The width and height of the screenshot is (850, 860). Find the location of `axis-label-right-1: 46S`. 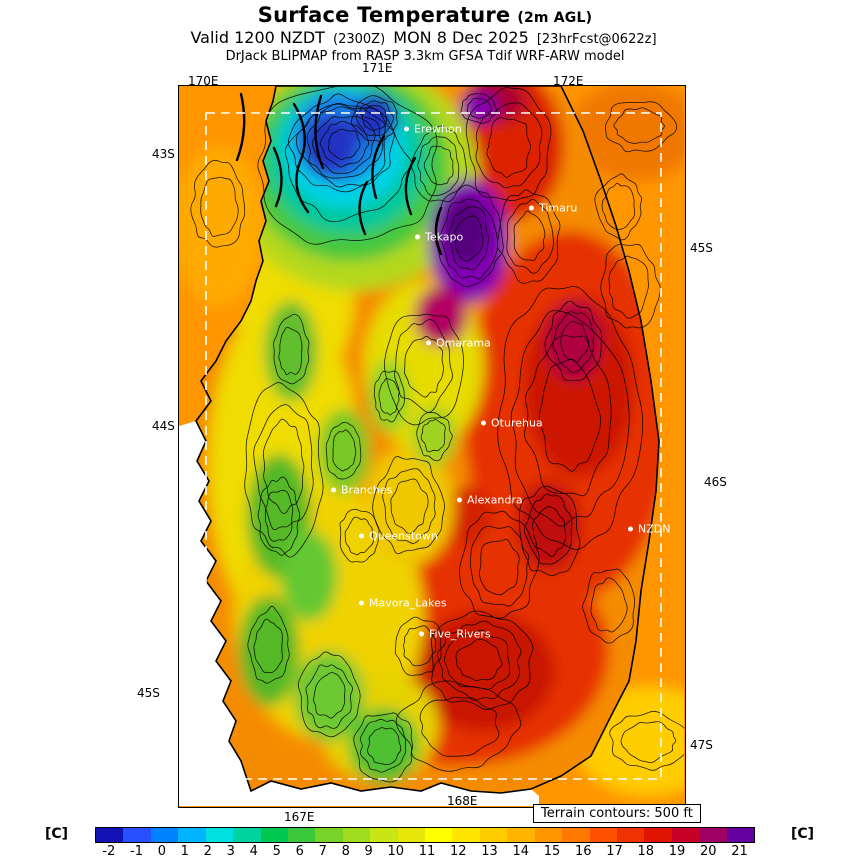

axis-label-right-1: 46S is located at coordinates (715, 482).